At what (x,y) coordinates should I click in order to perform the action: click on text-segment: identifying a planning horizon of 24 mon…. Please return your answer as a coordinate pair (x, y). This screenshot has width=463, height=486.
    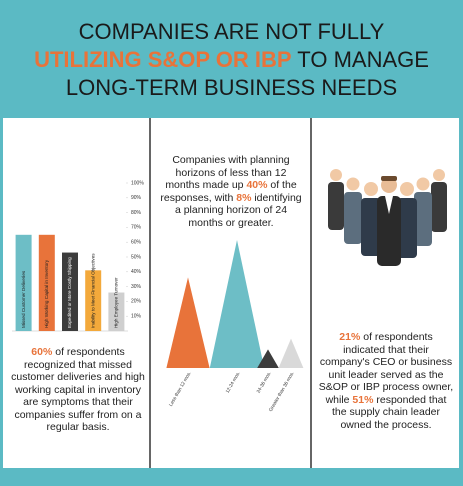
    Looking at the image, I should click on (238, 210).